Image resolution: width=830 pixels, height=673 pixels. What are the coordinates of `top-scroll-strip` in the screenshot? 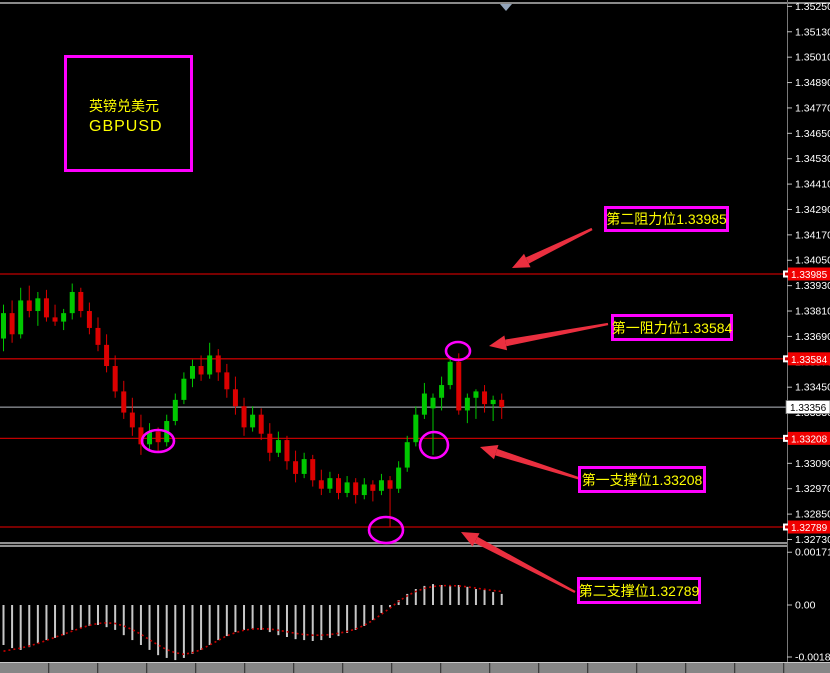 It's located at (415, 3).